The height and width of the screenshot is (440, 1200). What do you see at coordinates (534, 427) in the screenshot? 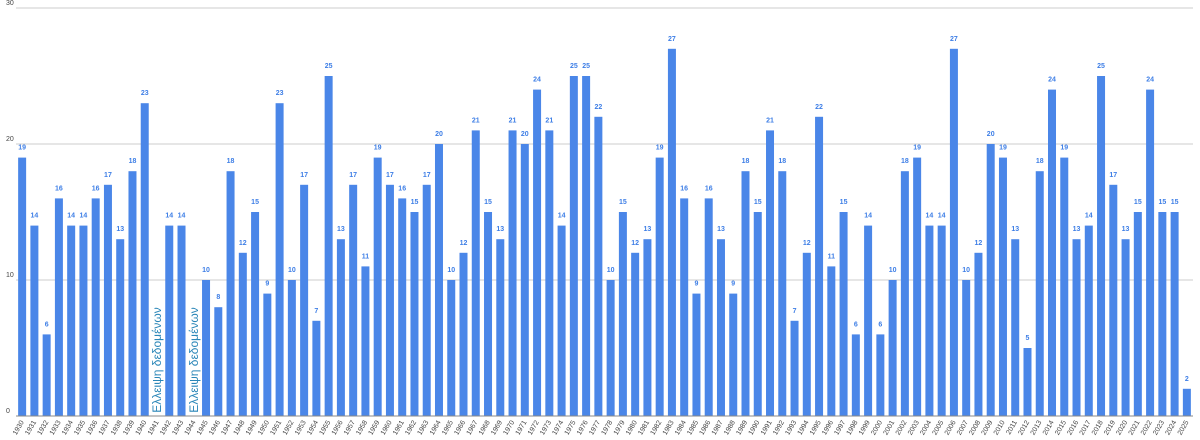
I see `x-tick-label: 1972` at bounding box center [534, 427].